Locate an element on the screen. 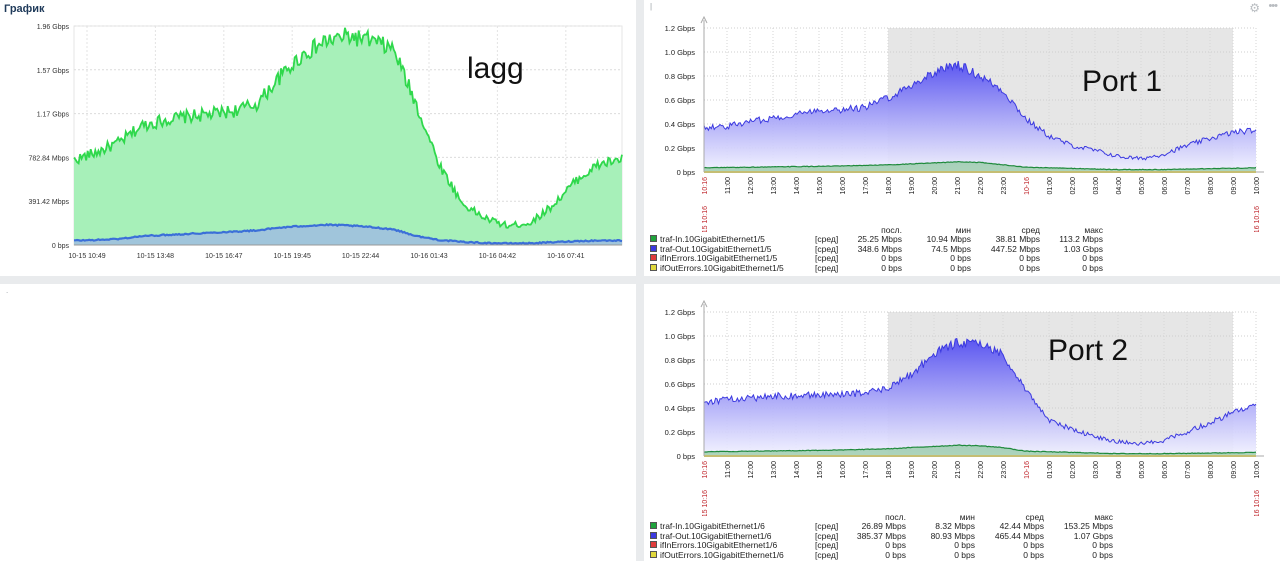 This screenshot has width=1280, height=561. legend-value: 465.44 Mbps is located at coordinates (1019, 535).